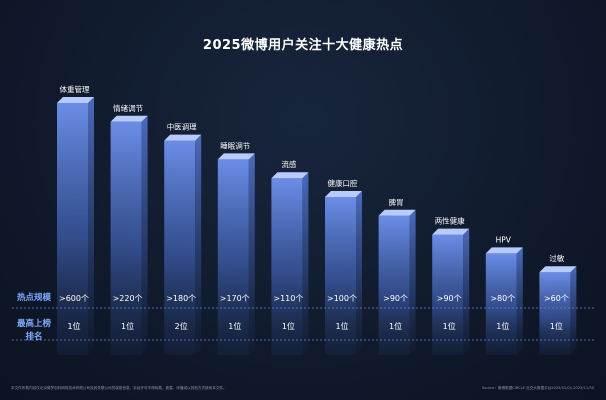 This screenshot has height=400, width=606. What do you see at coordinates (303, 45) in the screenshot?
I see `page-title: 2025微博用户关注十大健康热点` at bounding box center [303, 45].